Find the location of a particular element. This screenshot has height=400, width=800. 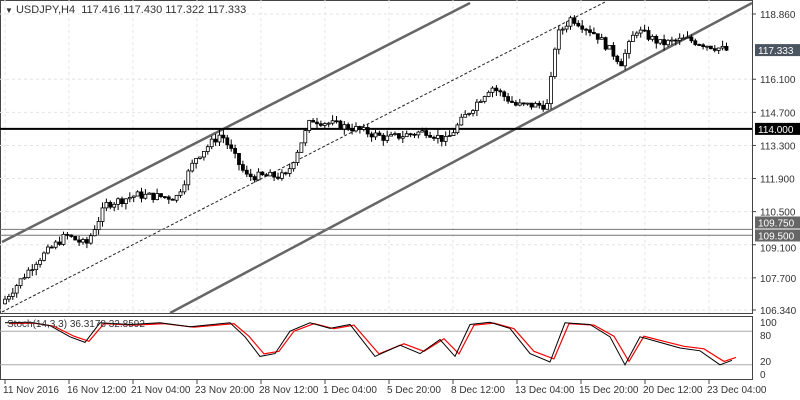

time-tick-label: 1 Dec 04:00 is located at coordinates (350, 390).